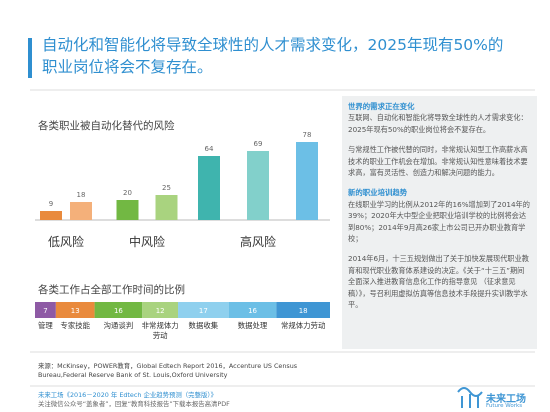  I want to click on segment-label: 专家技能, so click(75, 325).